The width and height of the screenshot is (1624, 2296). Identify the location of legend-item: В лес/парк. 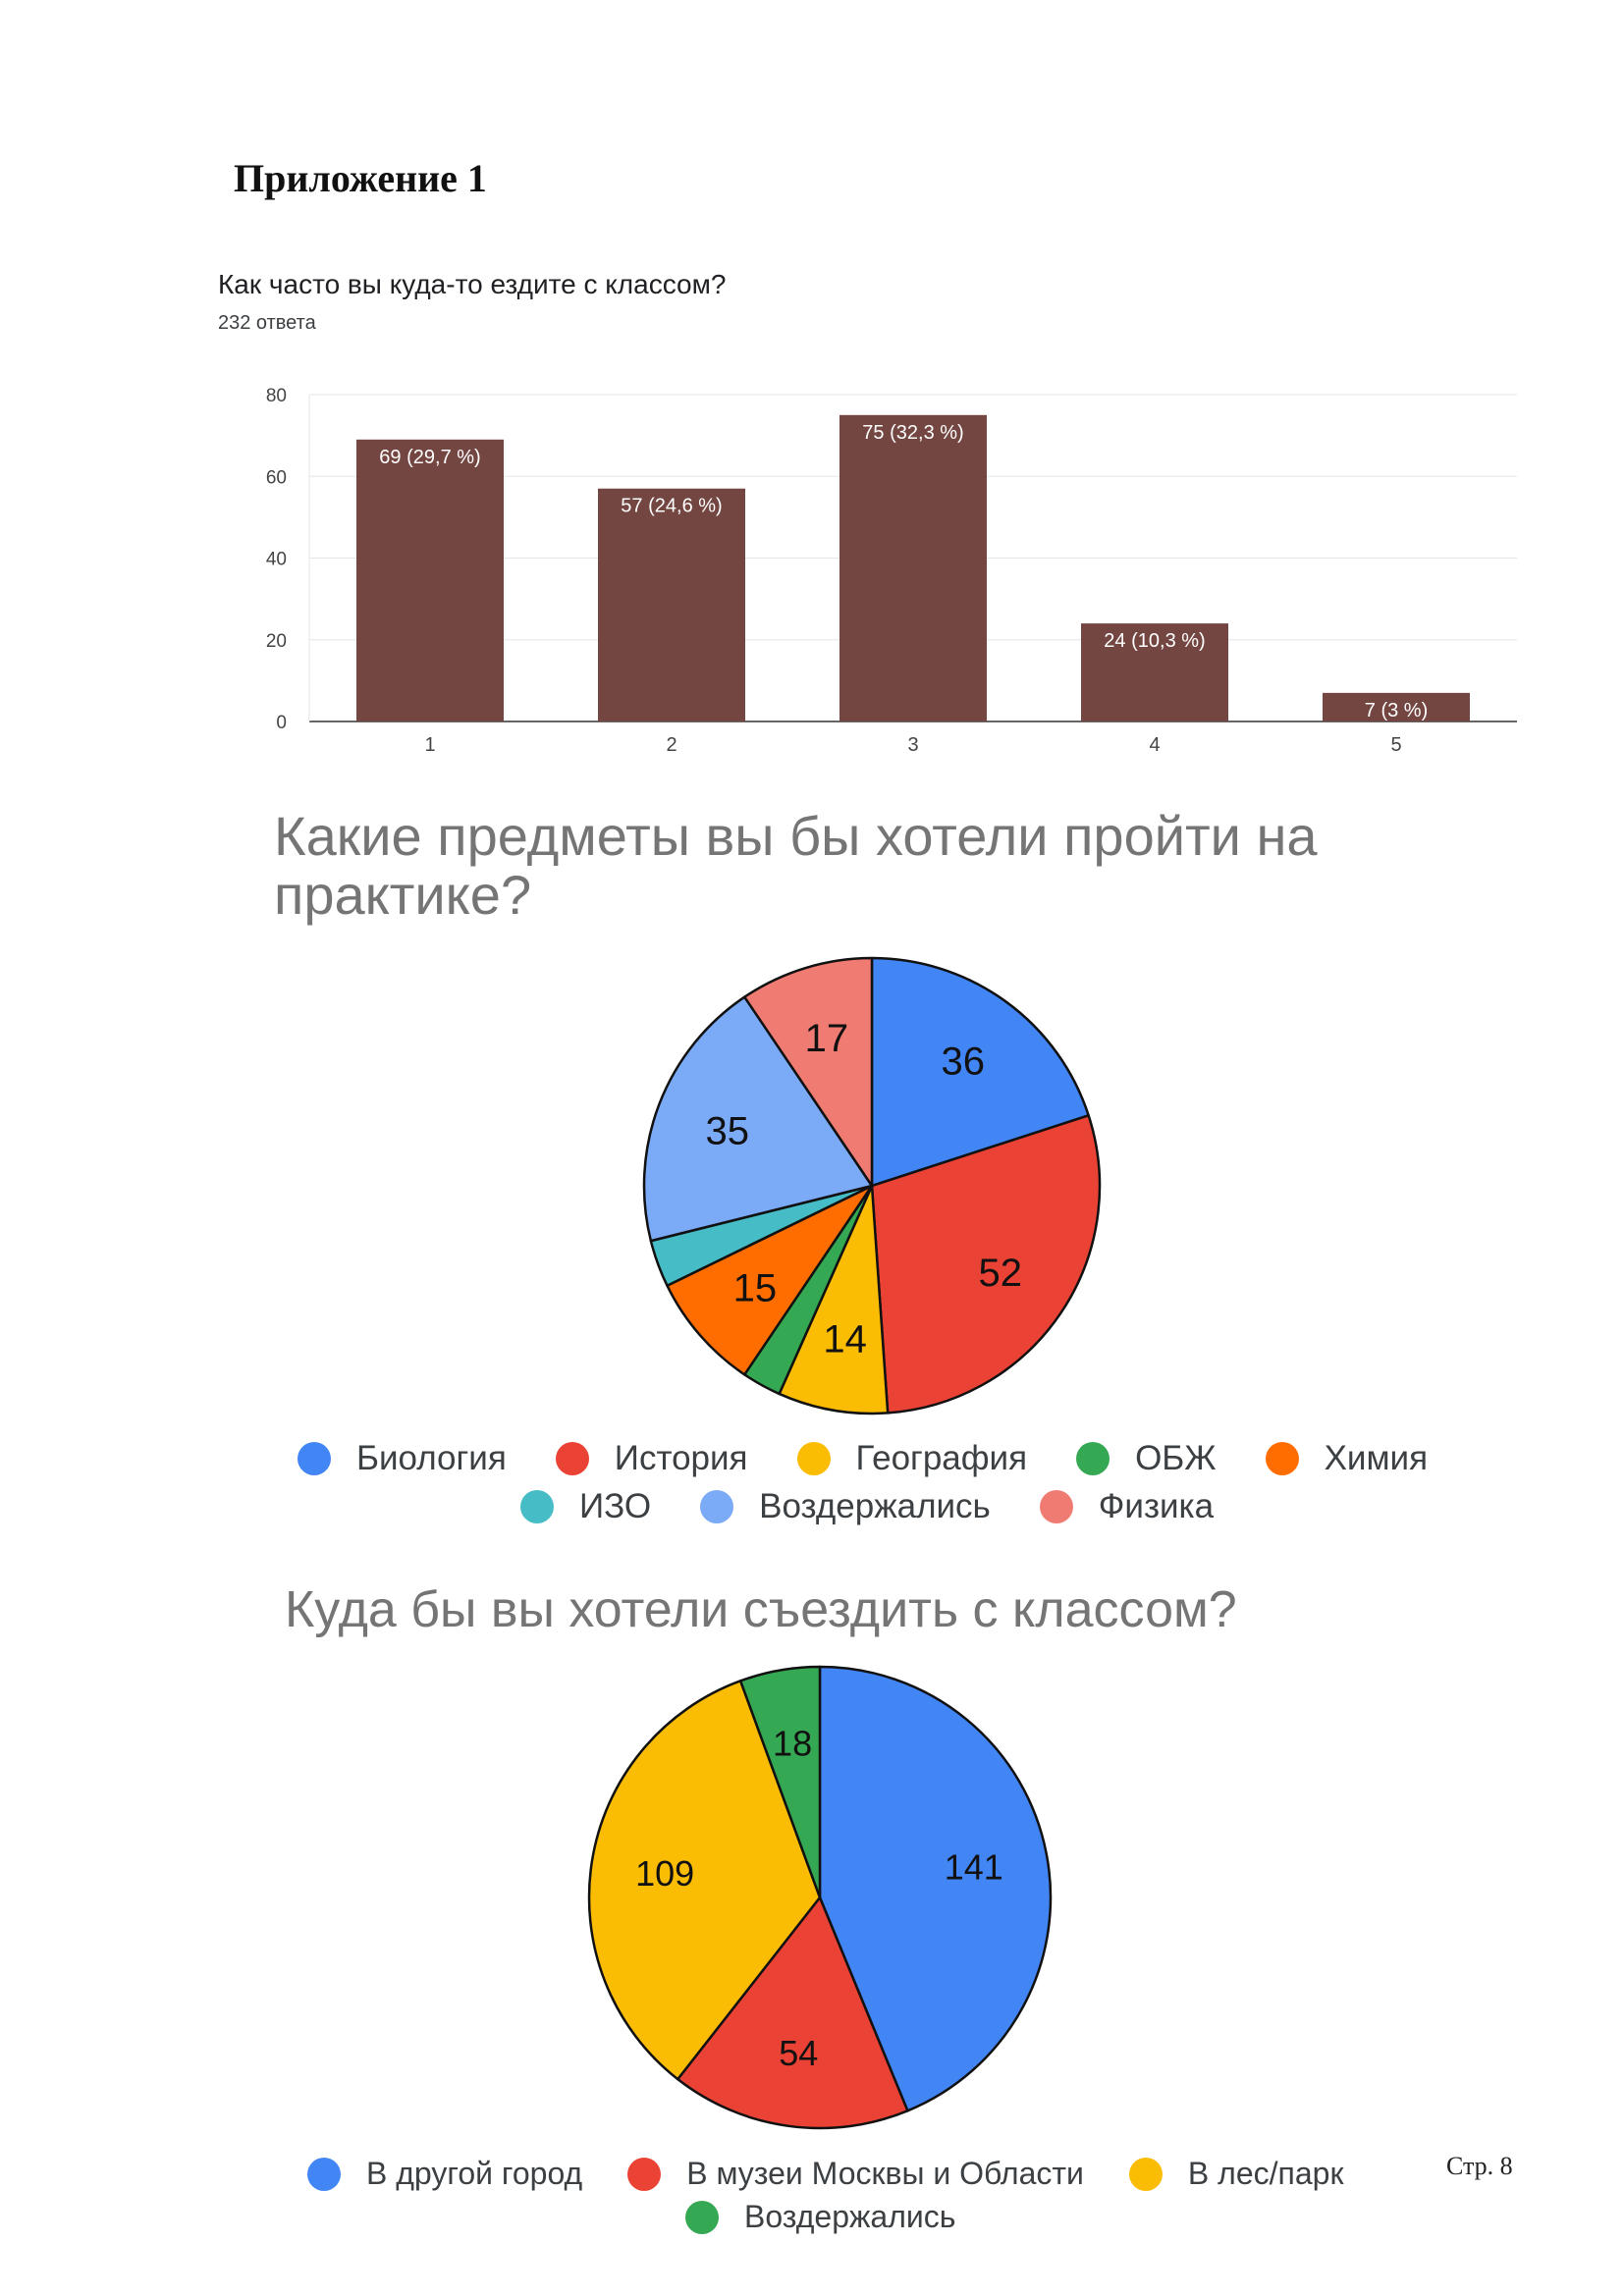
(1236, 2174).